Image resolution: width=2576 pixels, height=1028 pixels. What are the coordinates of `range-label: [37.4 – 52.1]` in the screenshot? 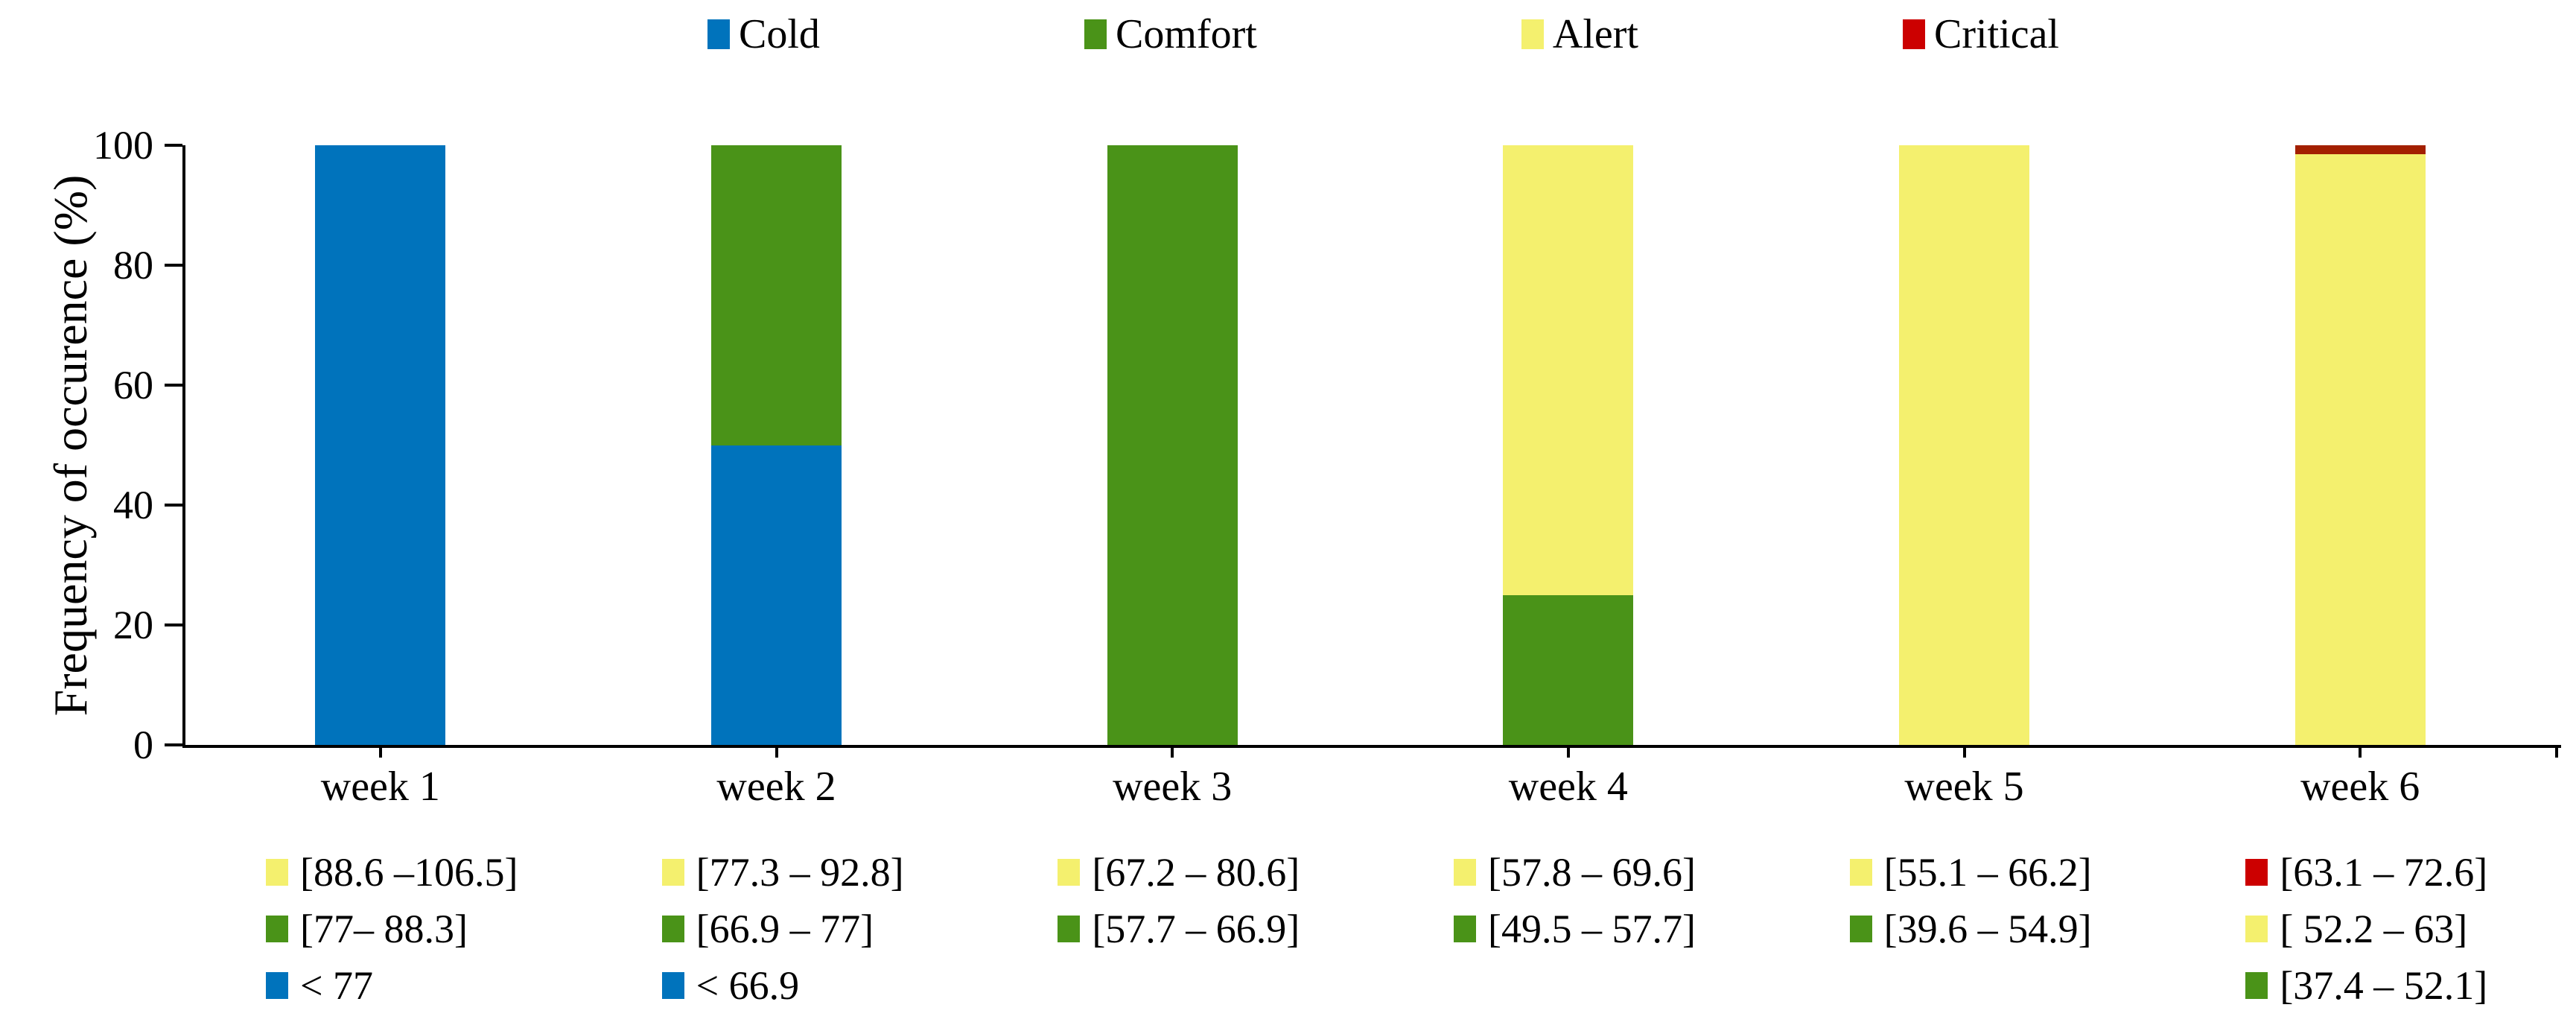 It's located at (2384, 985).